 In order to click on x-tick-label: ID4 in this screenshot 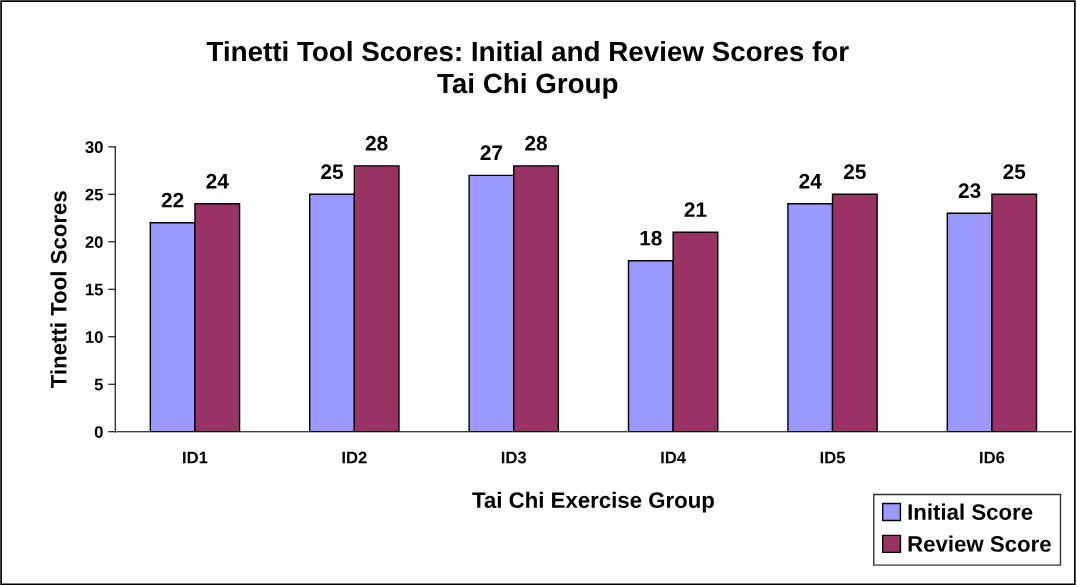, I will do `click(673, 457)`.